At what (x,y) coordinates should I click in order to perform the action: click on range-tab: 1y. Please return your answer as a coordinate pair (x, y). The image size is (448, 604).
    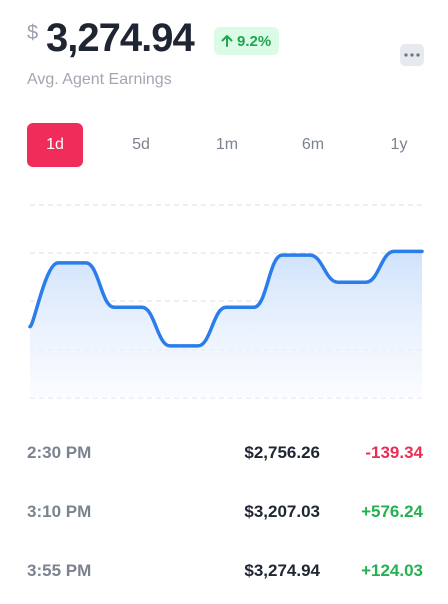
    Looking at the image, I should click on (399, 144).